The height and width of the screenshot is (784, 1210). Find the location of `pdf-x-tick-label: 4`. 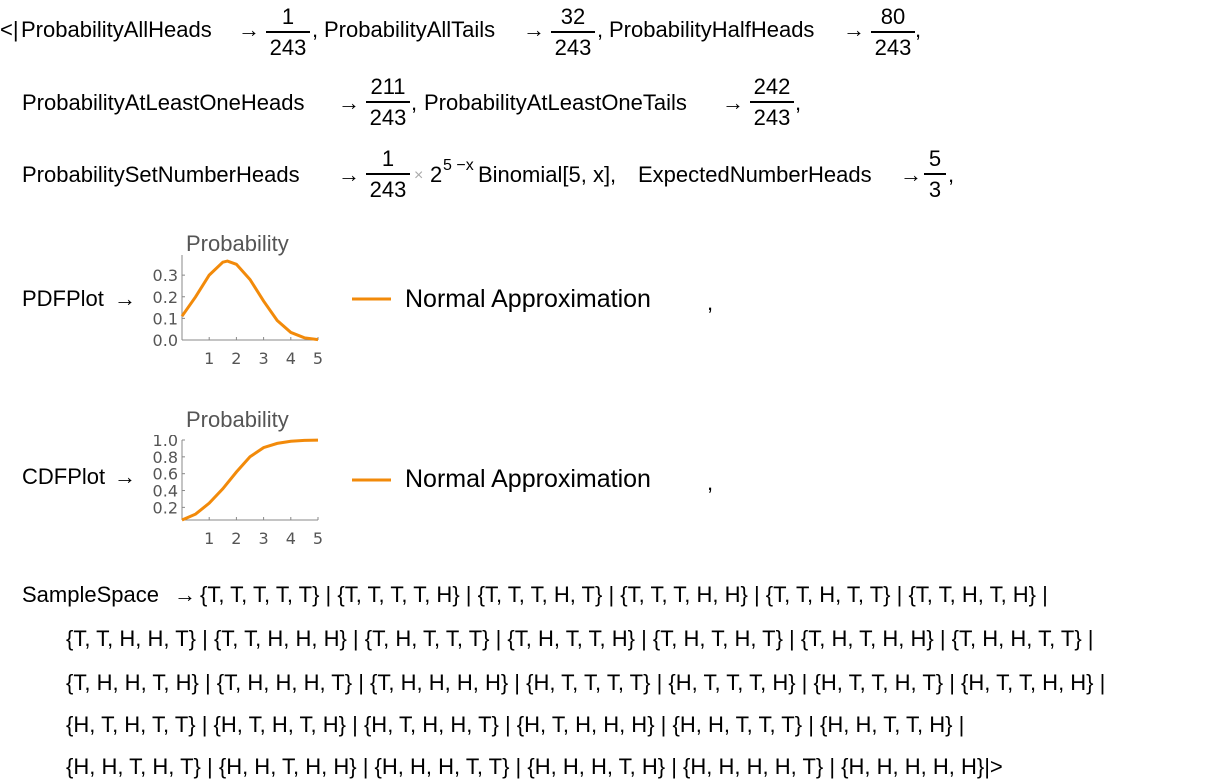

pdf-x-tick-label: 4 is located at coordinates (291, 358).